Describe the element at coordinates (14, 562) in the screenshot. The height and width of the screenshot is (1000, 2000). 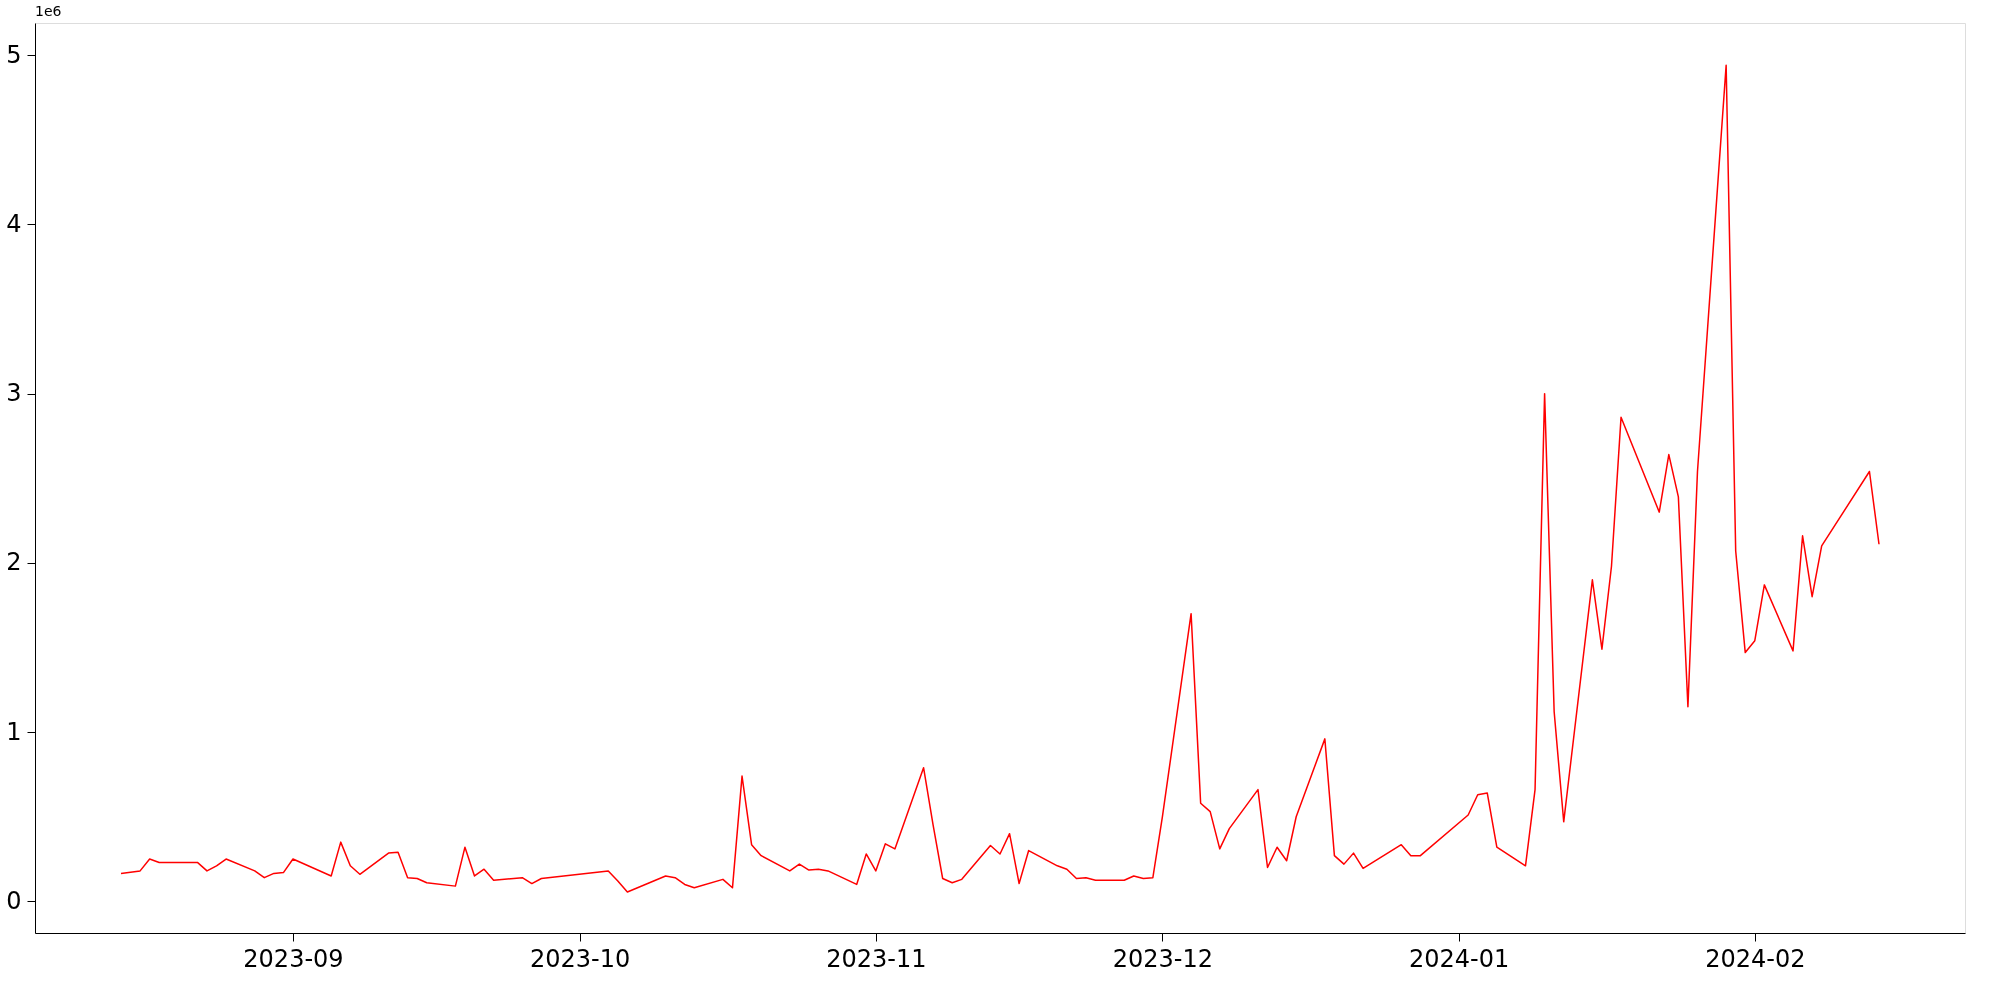
I see `y-tick-label: 2` at that location.